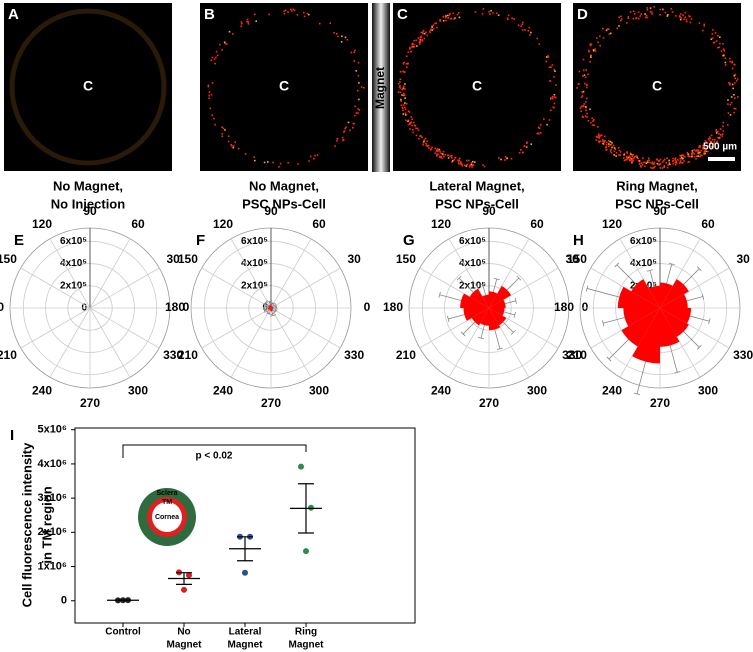 The height and width of the screenshot is (652, 753). I want to click on angle-tick-label: 150, so click(406, 259).